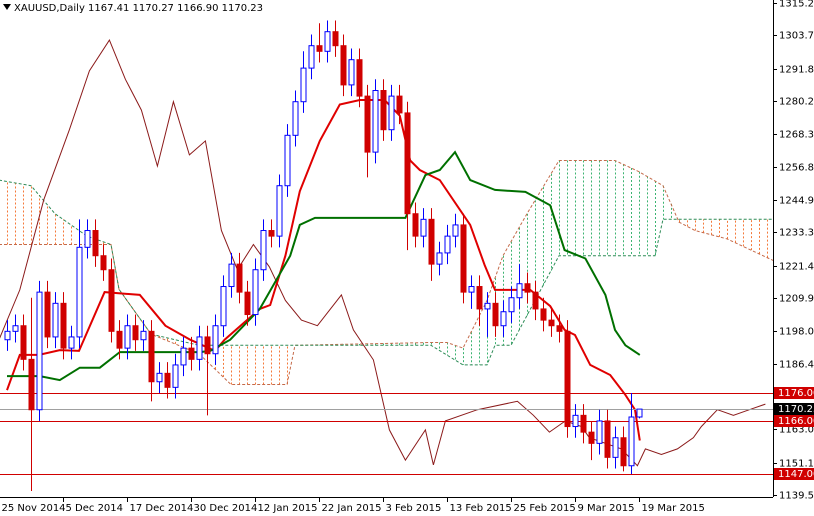 The height and width of the screenshot is (516, 814). I want to click on y-tick-label: 1209.90, so click(796, 299).